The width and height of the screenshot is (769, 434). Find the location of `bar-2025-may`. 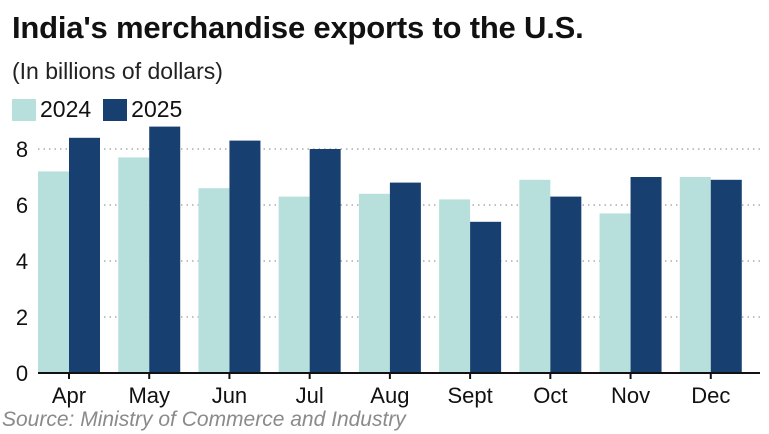

bar-2025-may is located at coordinates (165, 249).